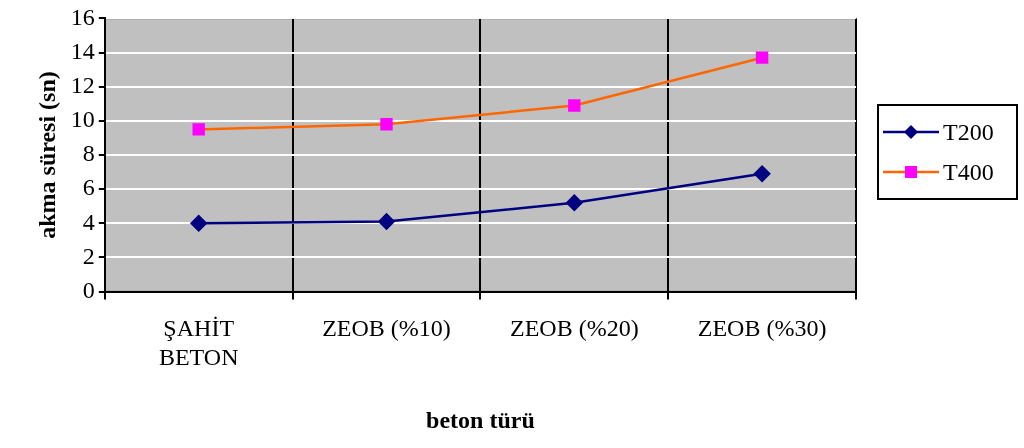  What do you see at coordinates (88, 221) in the screenshot?
I see `y-tick-label: 4` at bounding box center [88, 221].